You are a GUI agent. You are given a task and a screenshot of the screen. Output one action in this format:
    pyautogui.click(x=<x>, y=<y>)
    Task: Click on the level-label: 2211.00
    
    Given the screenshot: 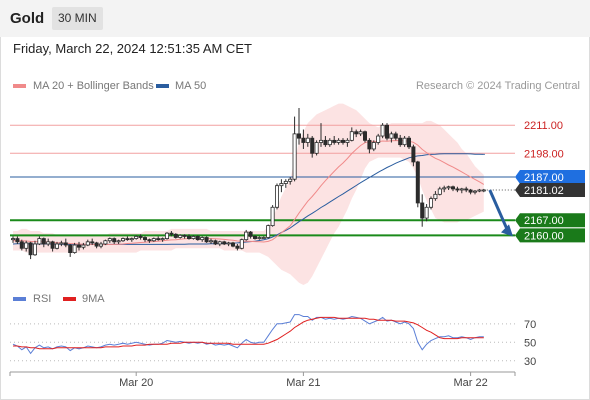 What is the action you would take?
    pyautogui.click(x=543, y=126)
    